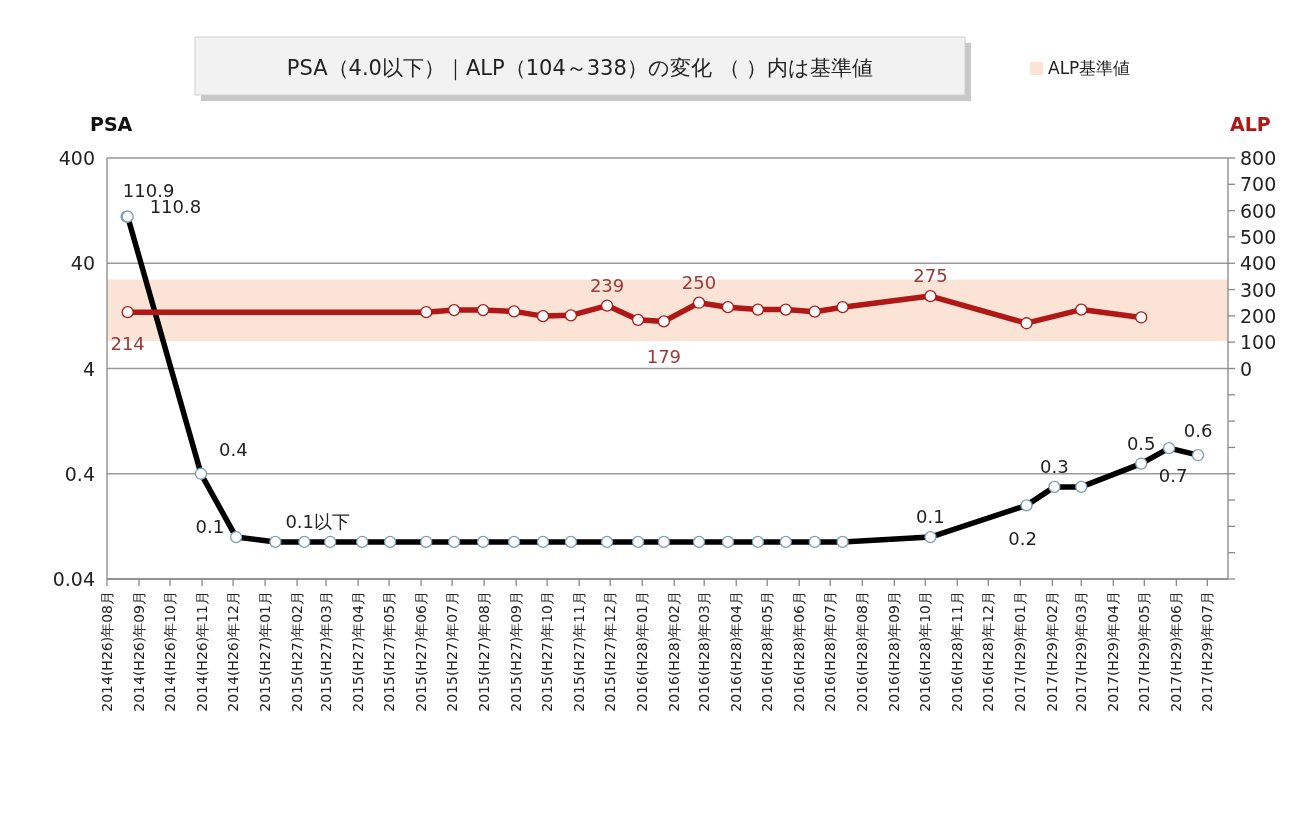 This screenshot has width=1300, height=814. What do you see at coordinates (318, 521) in the screenshot?
I see `data-label: 0.1以下` at bounding box center [318, 521].